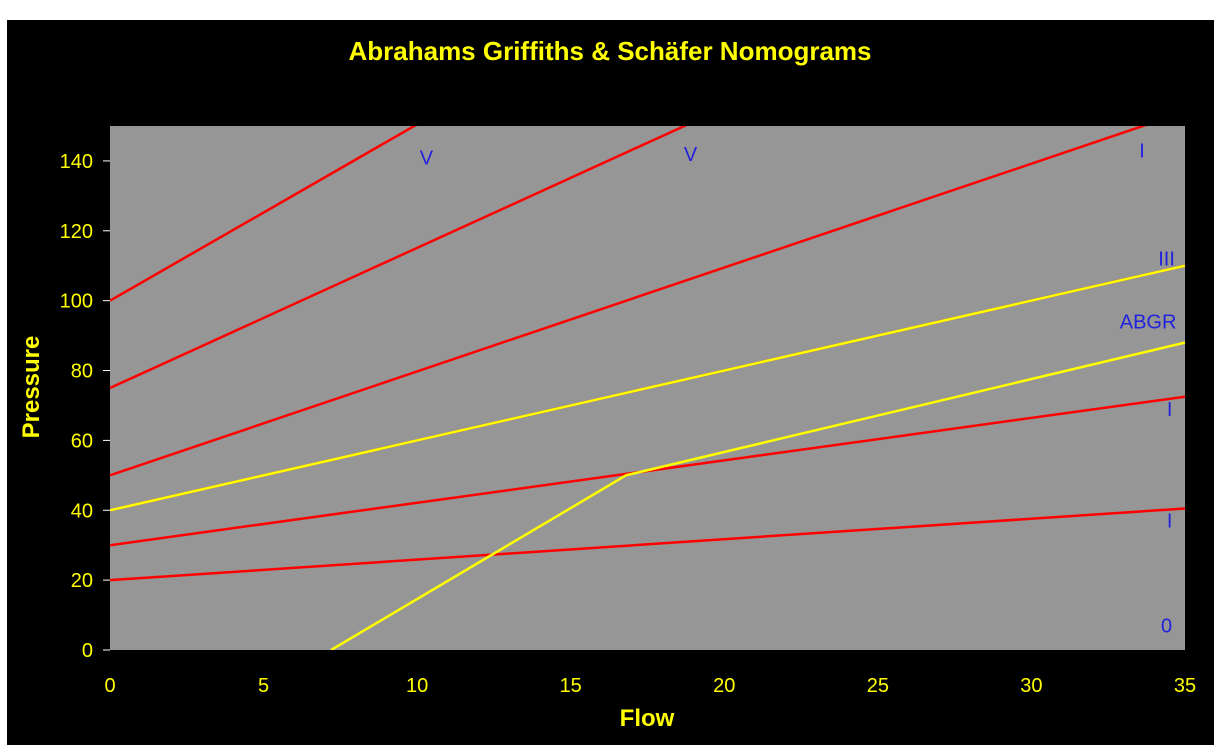  I want to click on region-label-6: I, so click(1170, 410).